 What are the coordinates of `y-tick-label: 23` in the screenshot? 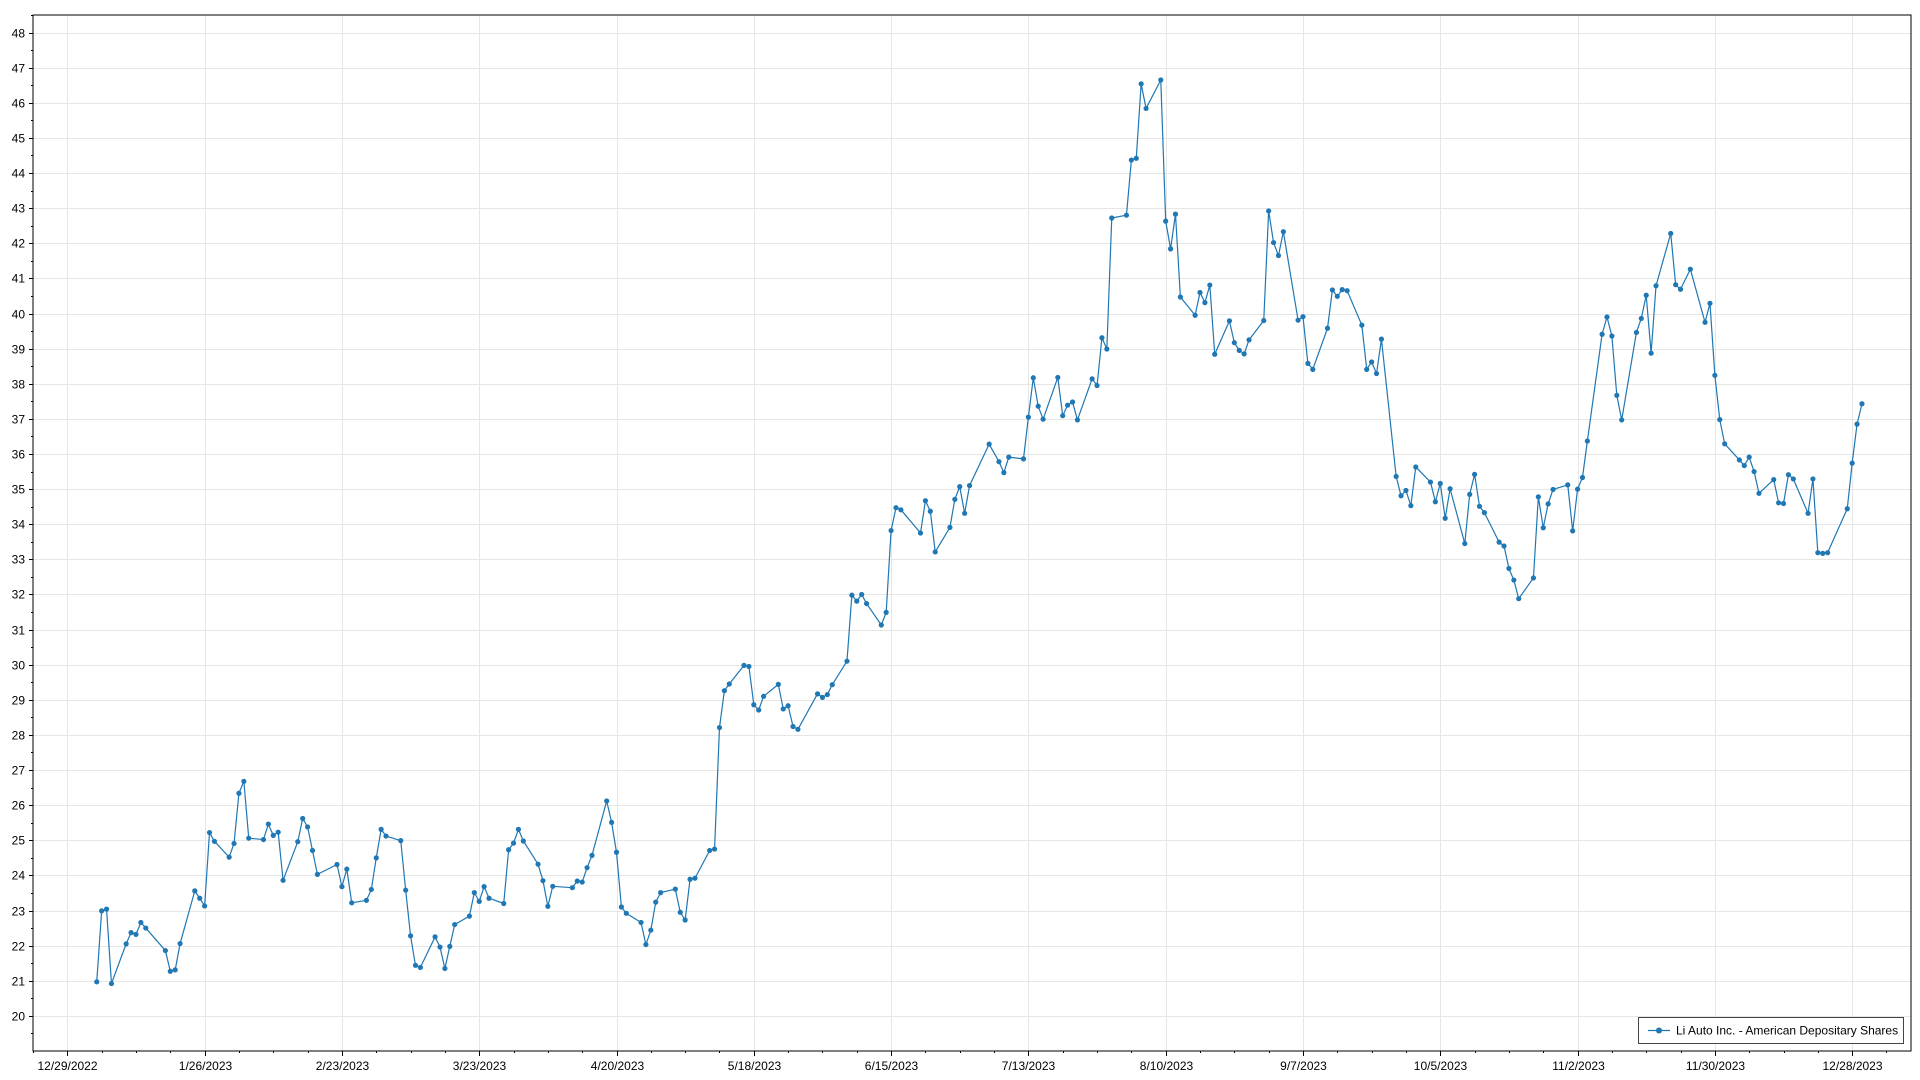 It's located at (19, 912).